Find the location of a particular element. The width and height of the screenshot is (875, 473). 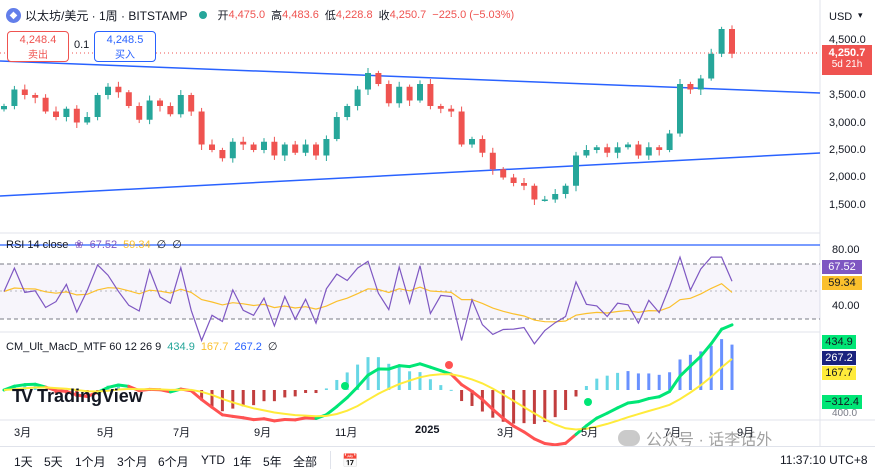

buy-label: 买入 is located at coordinates (125, 53).